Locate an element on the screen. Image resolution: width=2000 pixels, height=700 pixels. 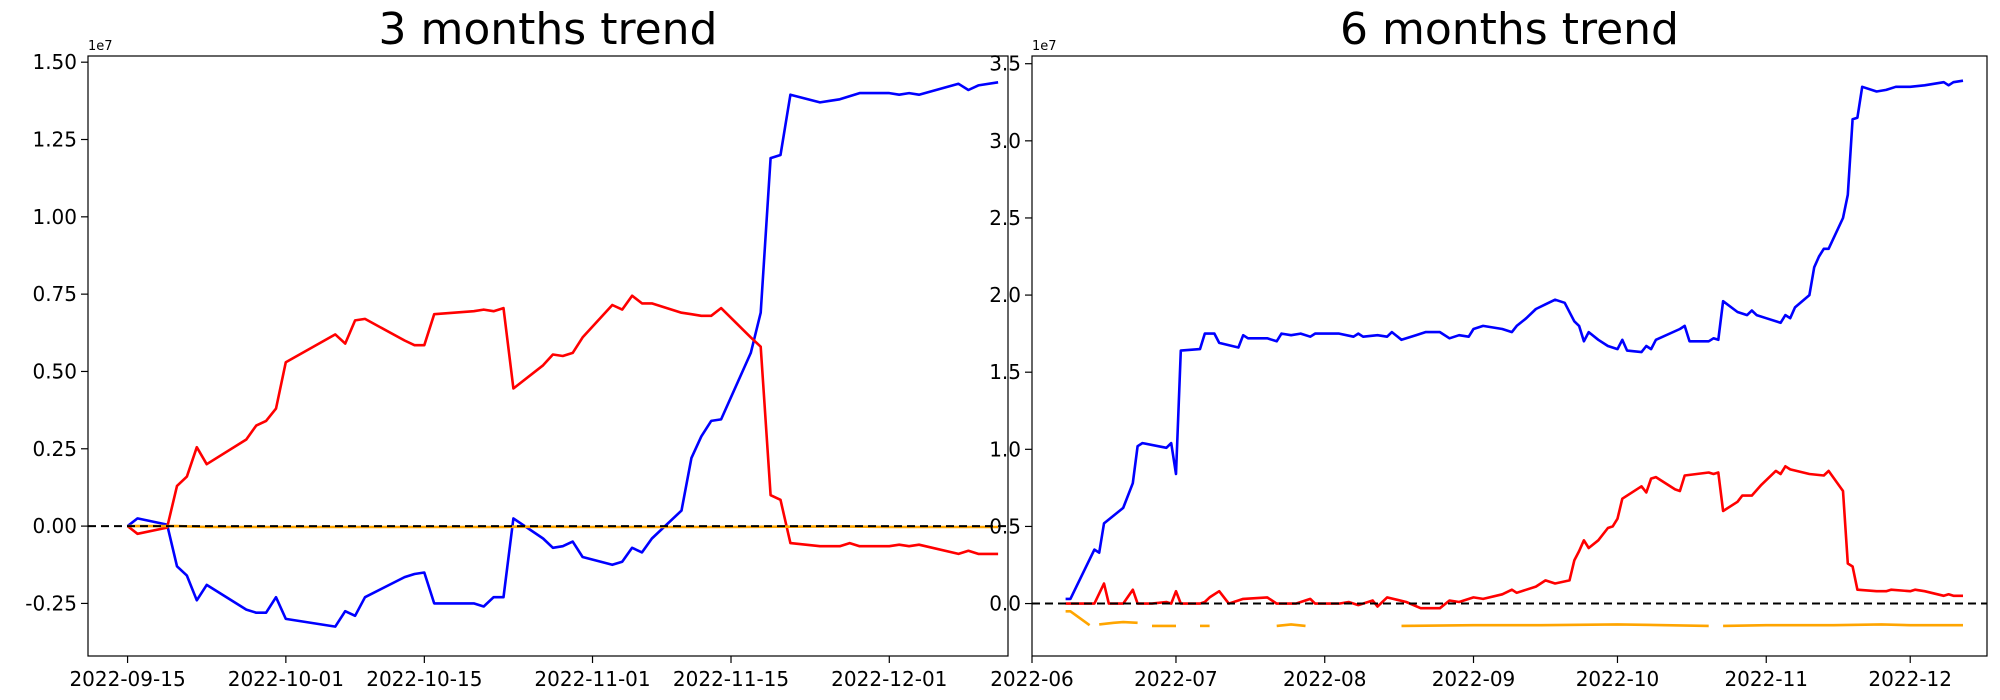
y-tick-label: 1.00 is located at coordinates (54, 217).